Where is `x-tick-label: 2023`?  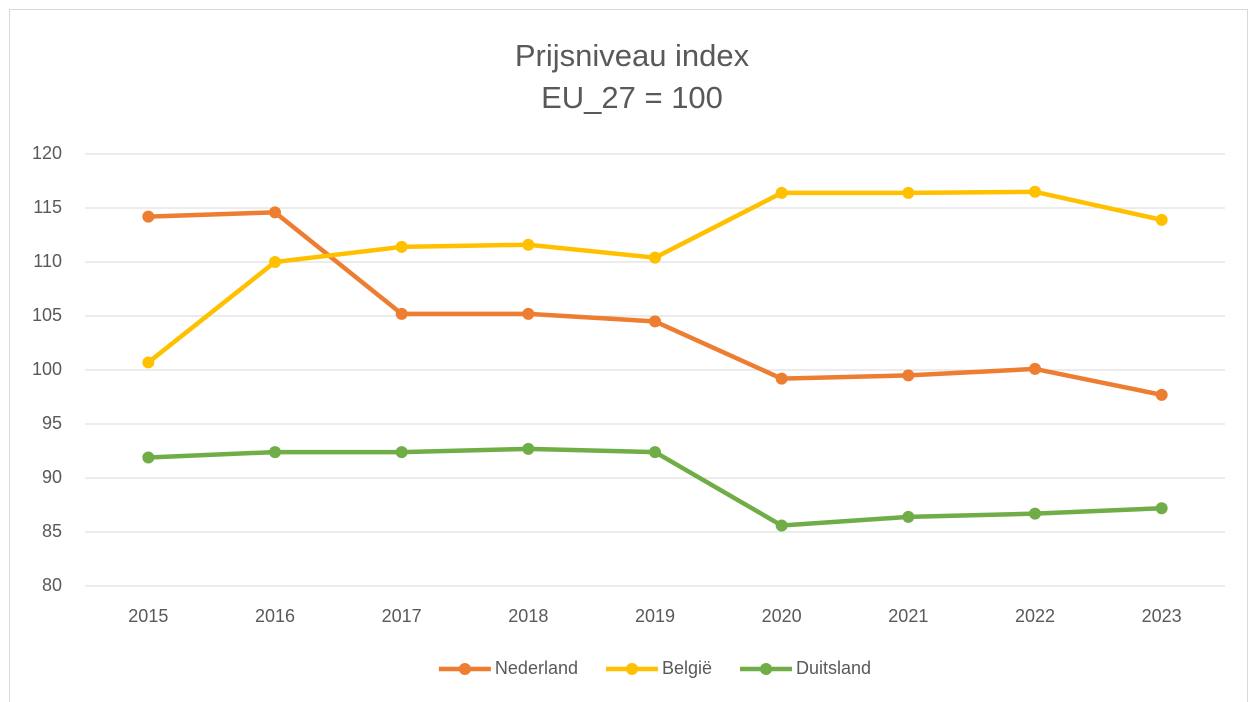 x-tick-label: 2023 is located at coordinates (1162, 616).